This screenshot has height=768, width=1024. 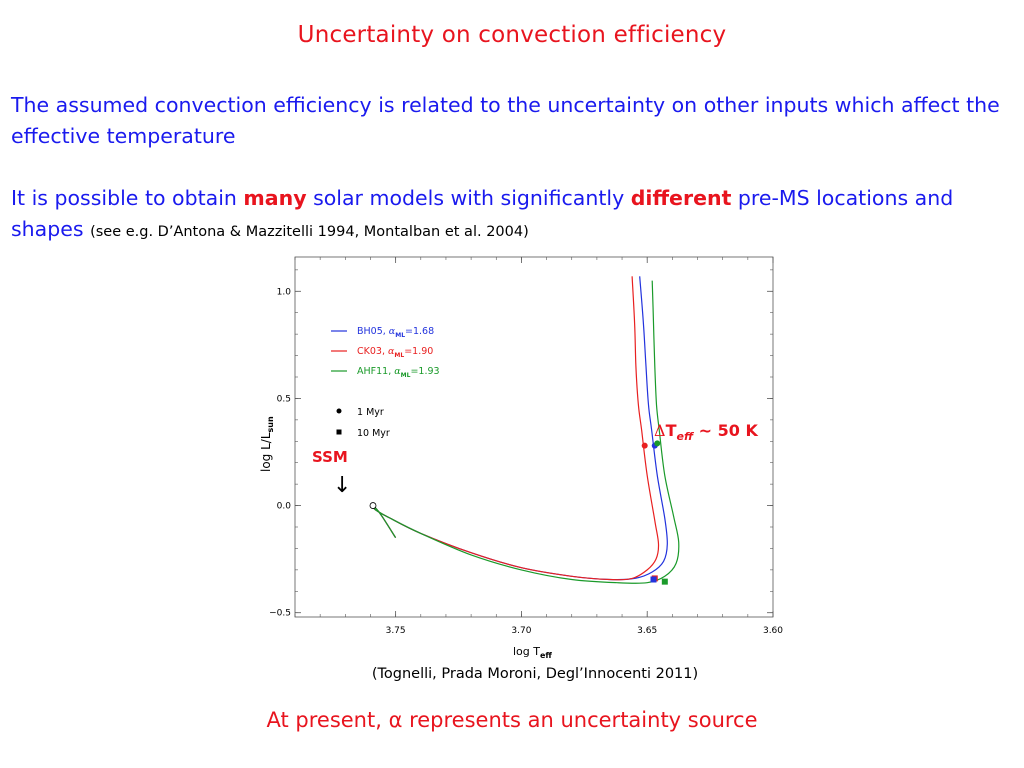 I want to click on series-line-ck03, so click(x=516, y=428).